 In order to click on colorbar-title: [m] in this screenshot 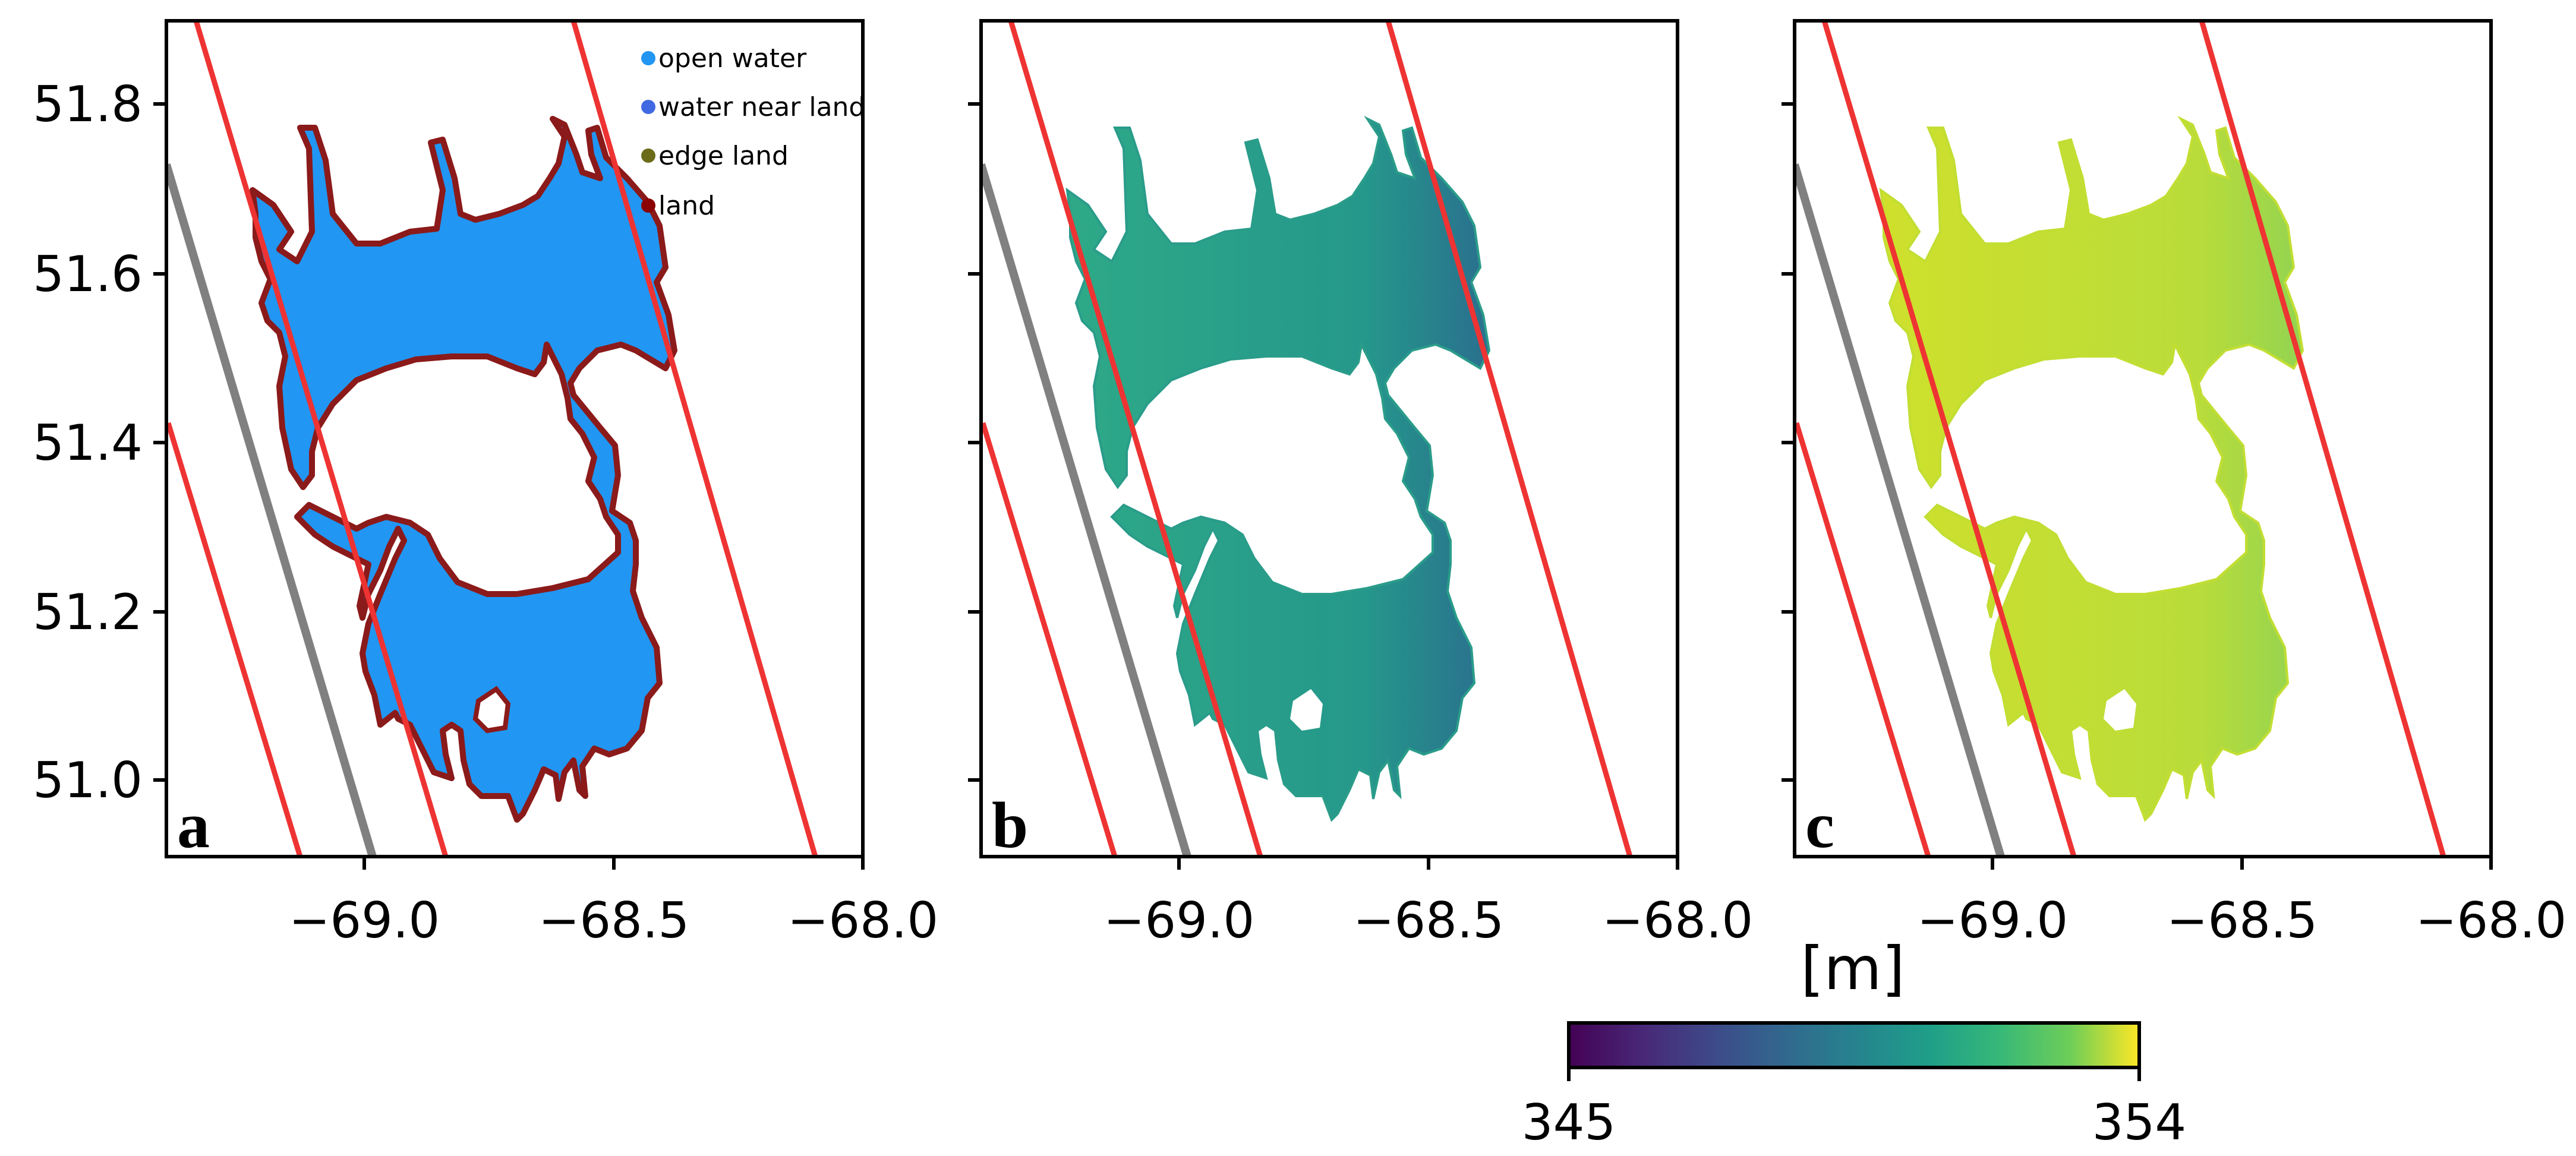, I will do `click(1853, 968)`.